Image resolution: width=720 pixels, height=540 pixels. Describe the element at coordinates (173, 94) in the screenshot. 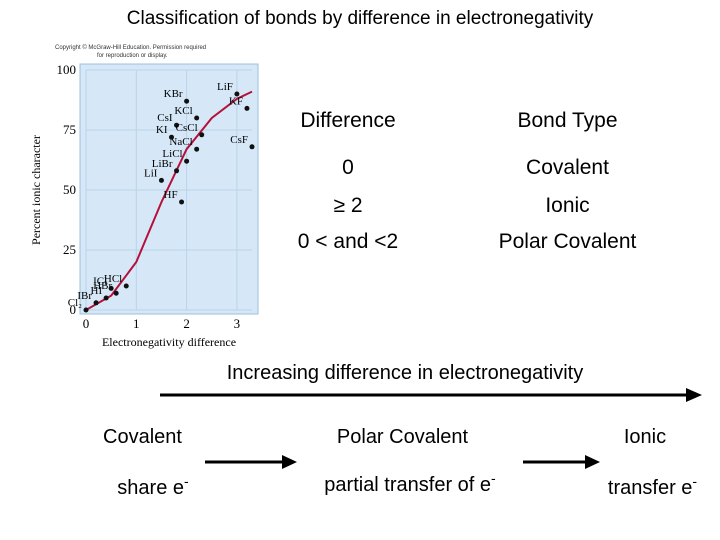

I see `point-label: KBr` at that location.